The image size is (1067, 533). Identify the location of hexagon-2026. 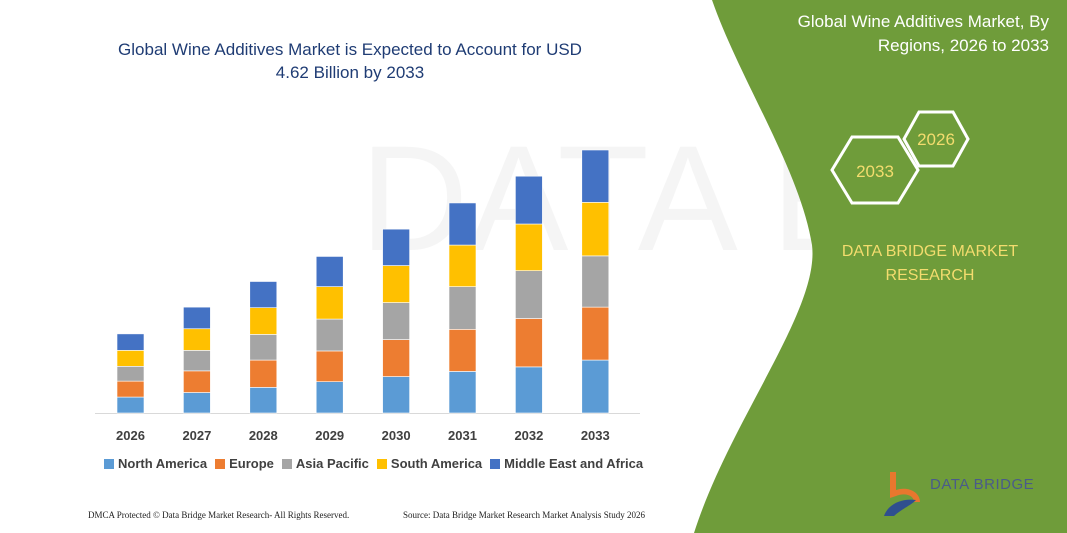
(936, 139).